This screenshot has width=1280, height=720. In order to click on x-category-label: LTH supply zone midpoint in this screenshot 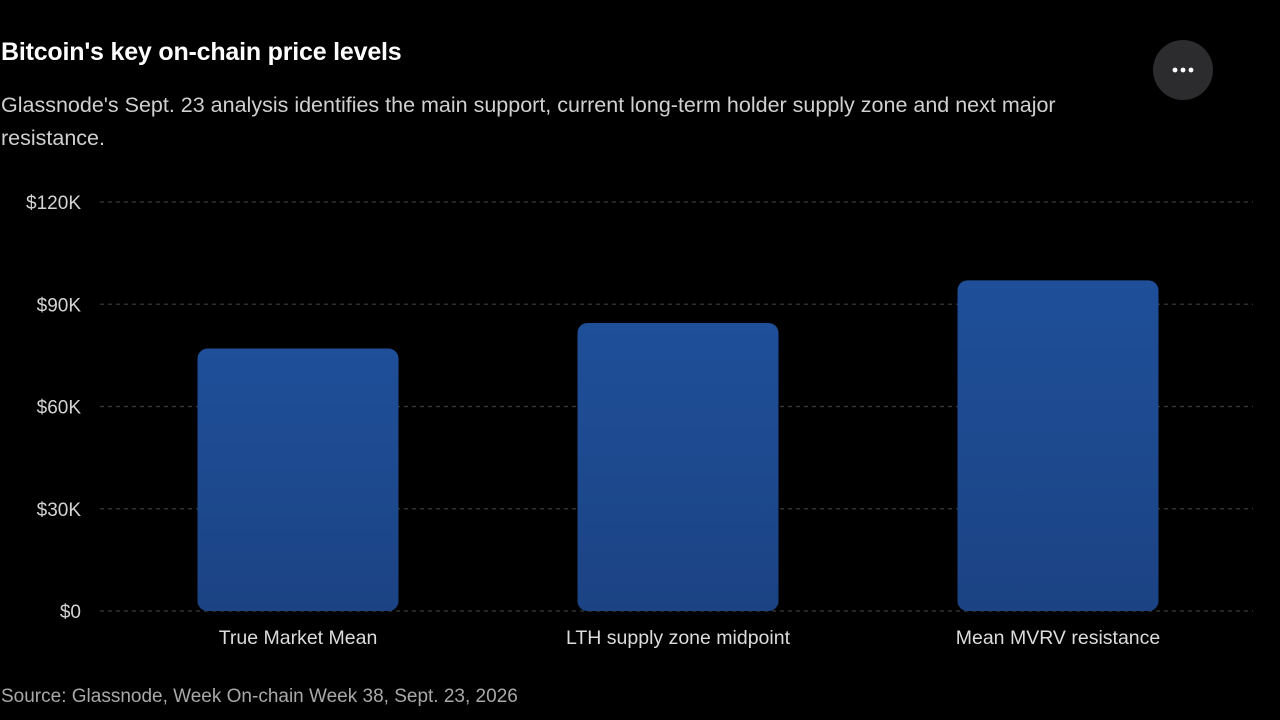, I will do `click(678, 638)`.